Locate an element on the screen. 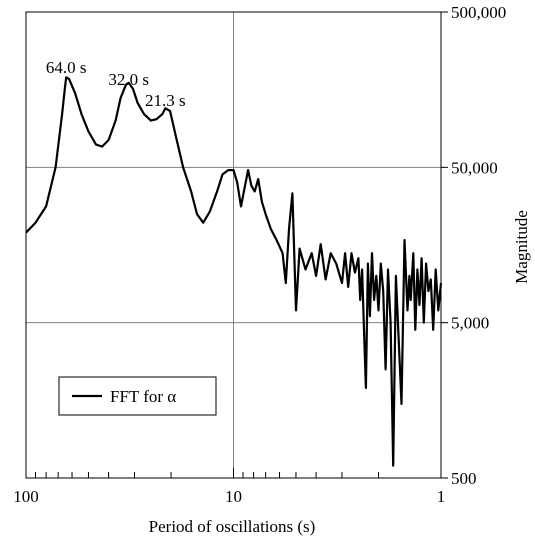  legend: FFT for α is located at coordinates (137, 396).